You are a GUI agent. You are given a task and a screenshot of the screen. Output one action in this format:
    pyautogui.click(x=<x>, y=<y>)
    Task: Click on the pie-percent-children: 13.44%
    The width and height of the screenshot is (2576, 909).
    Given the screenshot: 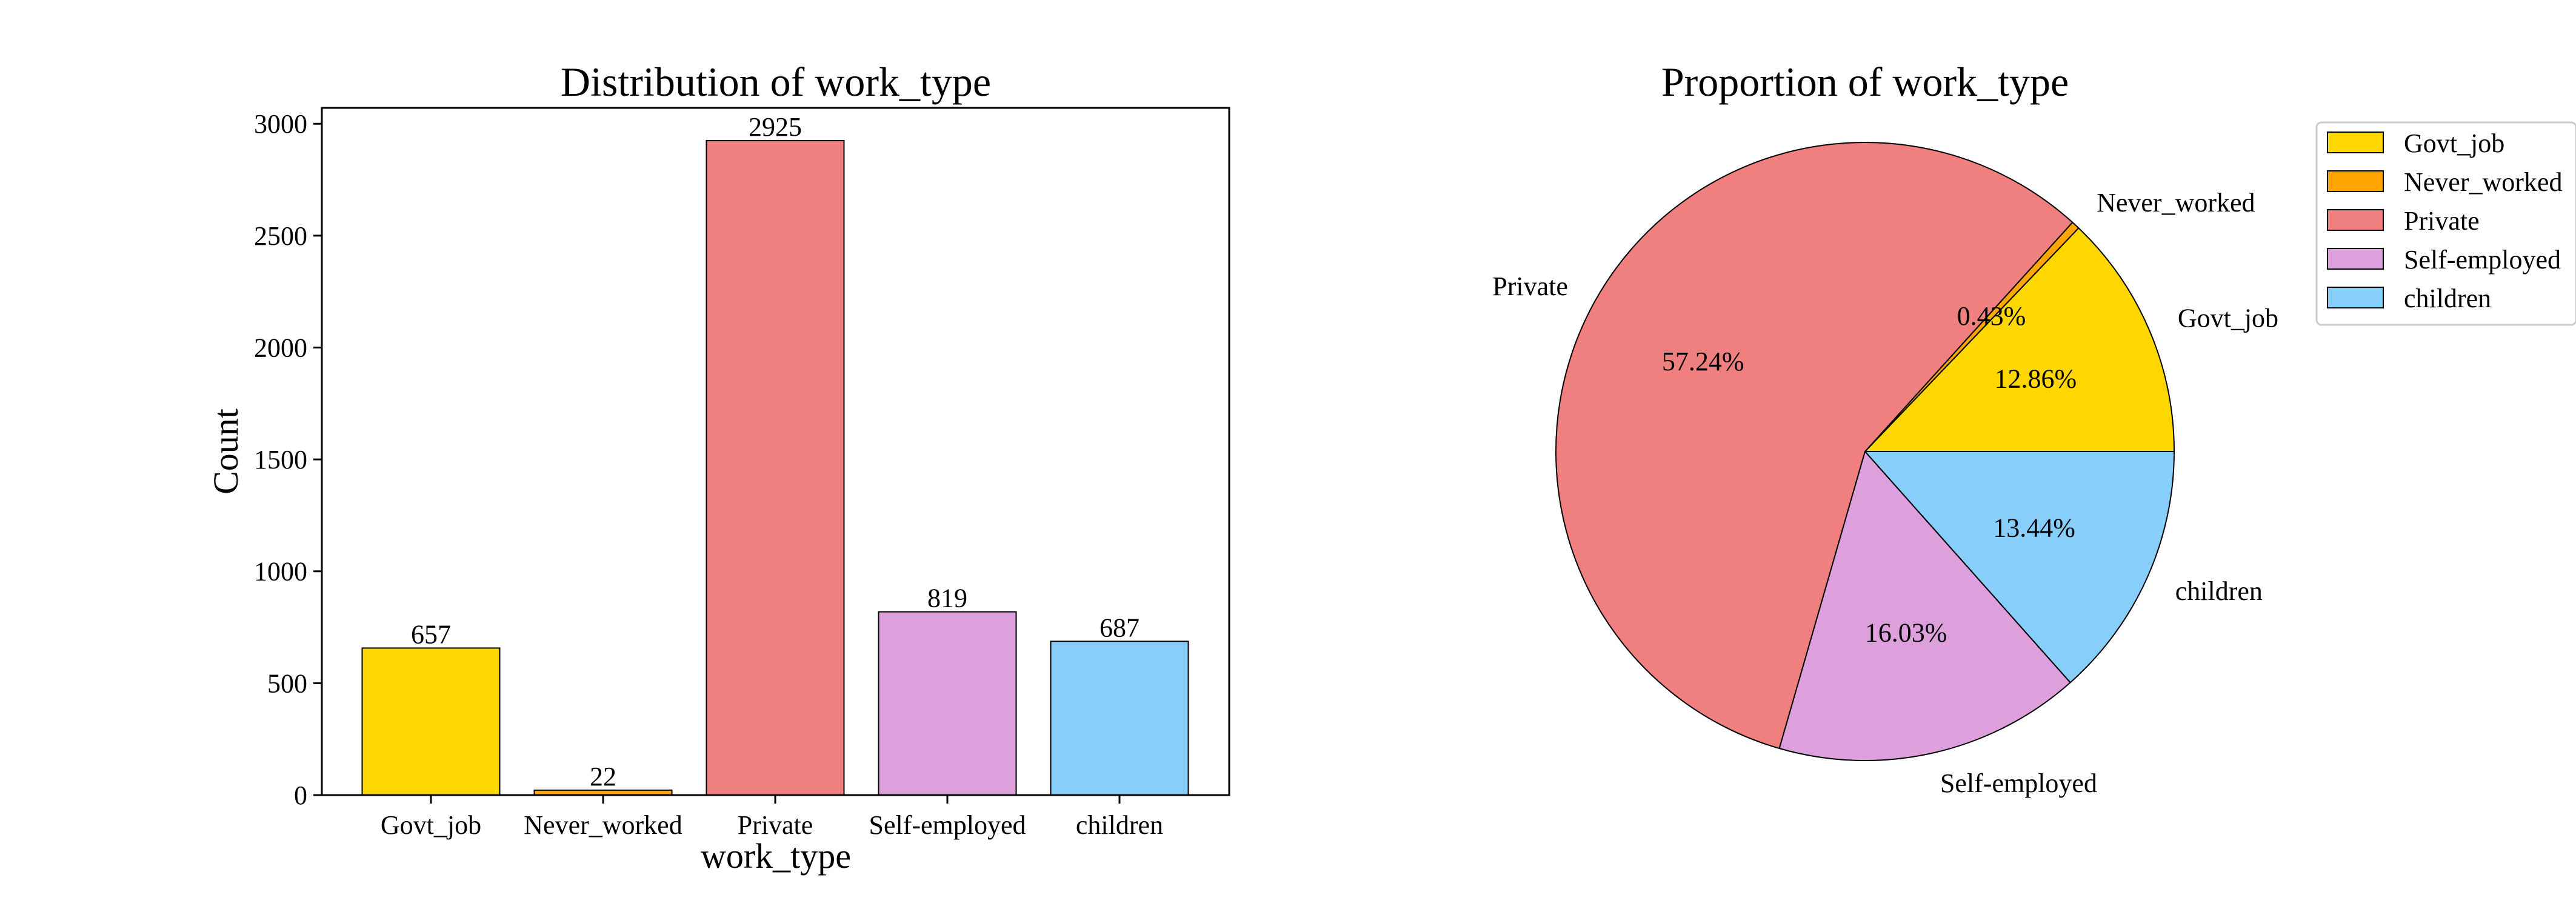 What is the action you would take?
    pyautogui.click(x=2034, y=527)
    